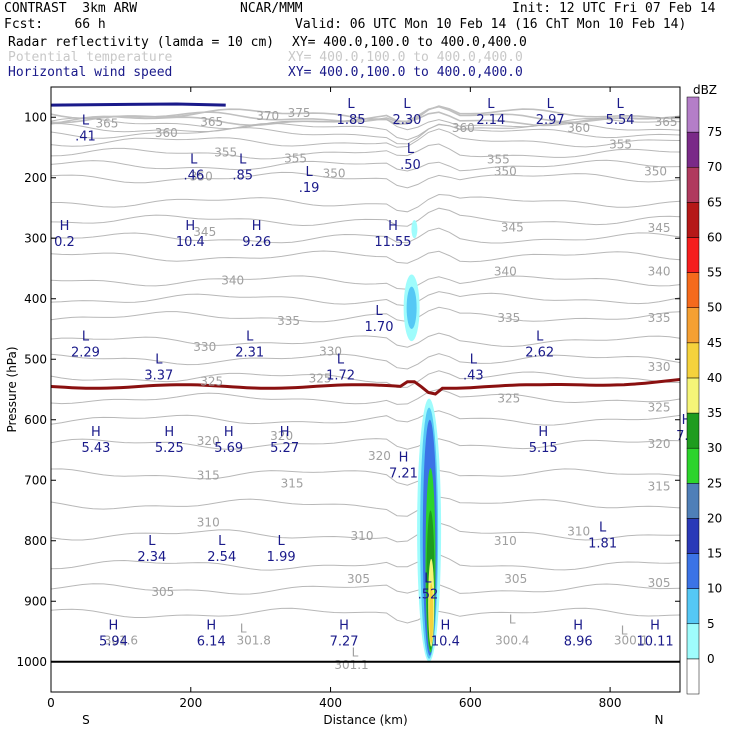 The height and width of the screenshot is (740, 740). What do you see at coordinates (253, 641) in the screenshot?
I see `theta-label: 301.8` at bounding box center [253, 641].